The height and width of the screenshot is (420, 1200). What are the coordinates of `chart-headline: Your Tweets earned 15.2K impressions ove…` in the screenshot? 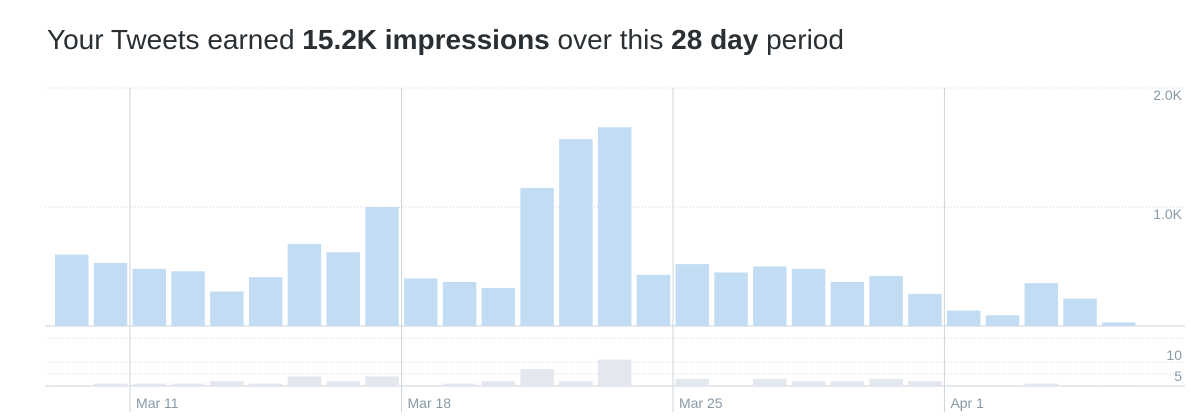 It's located at (445, 40).